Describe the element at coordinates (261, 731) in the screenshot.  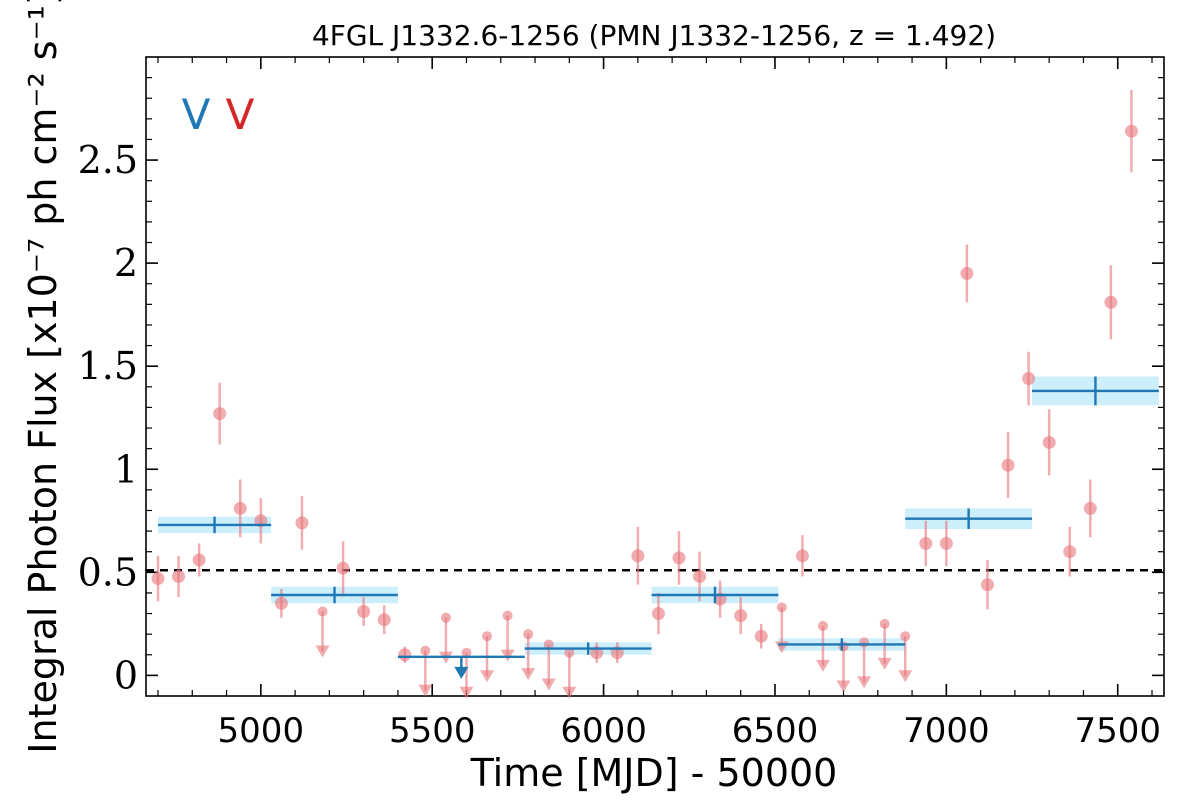
I see `x-tick-label: 5000` at that location.